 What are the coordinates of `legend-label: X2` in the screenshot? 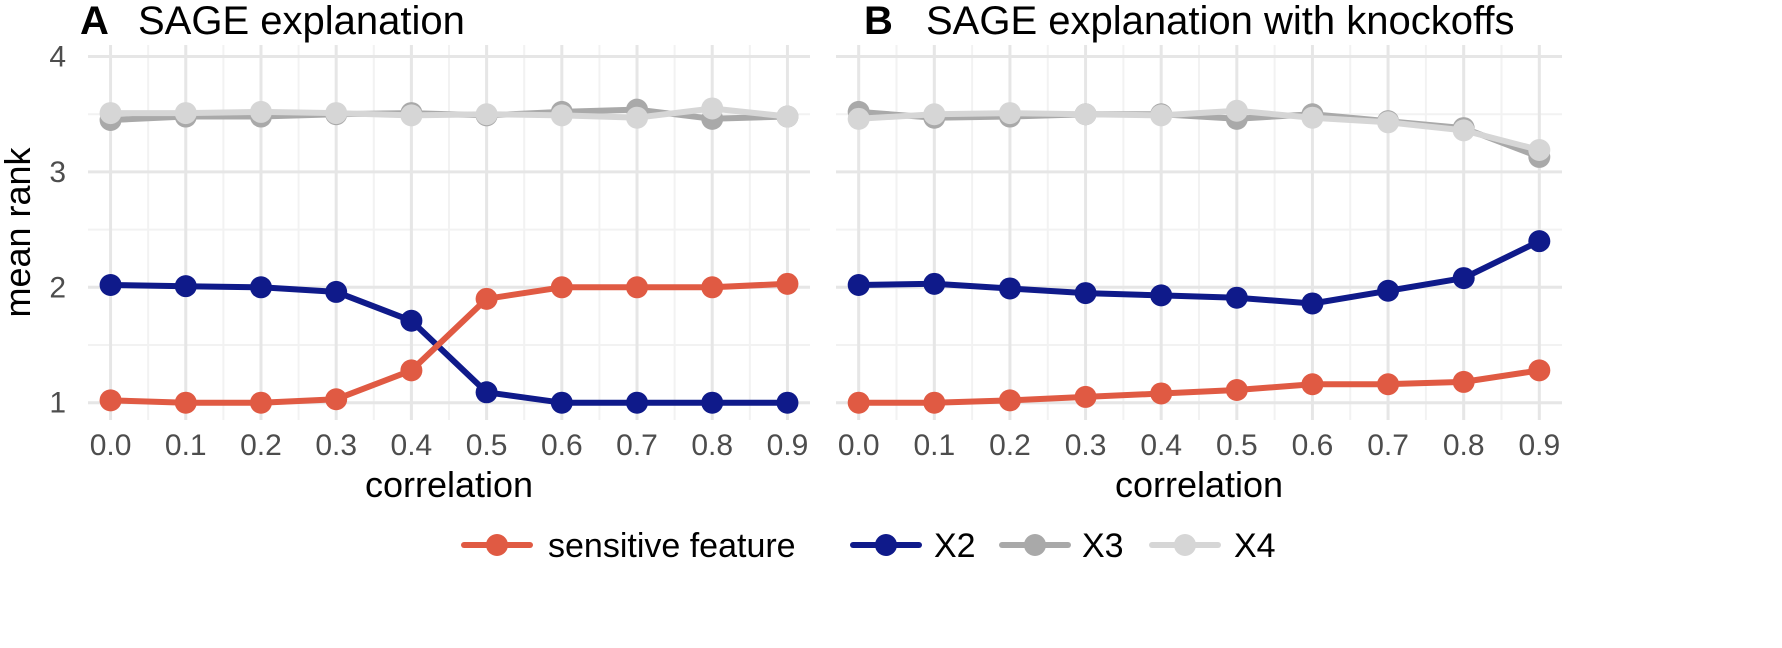 It's located at (955, 546).